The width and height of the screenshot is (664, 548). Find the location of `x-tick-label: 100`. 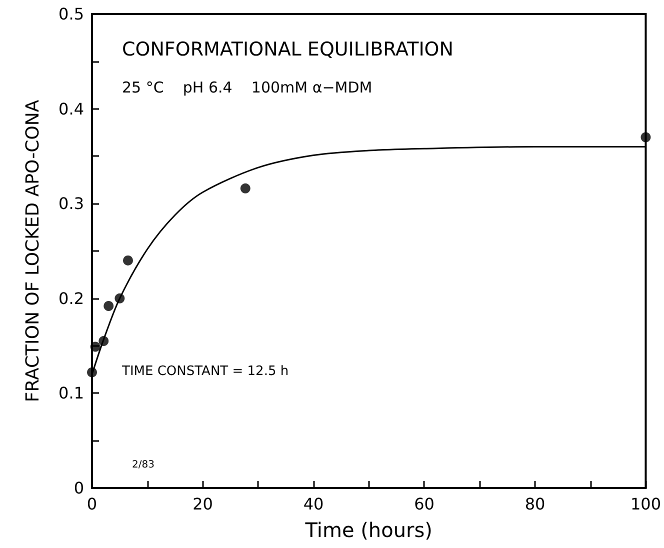

x-tick-label: 100 is located at coordinates (646, 504).